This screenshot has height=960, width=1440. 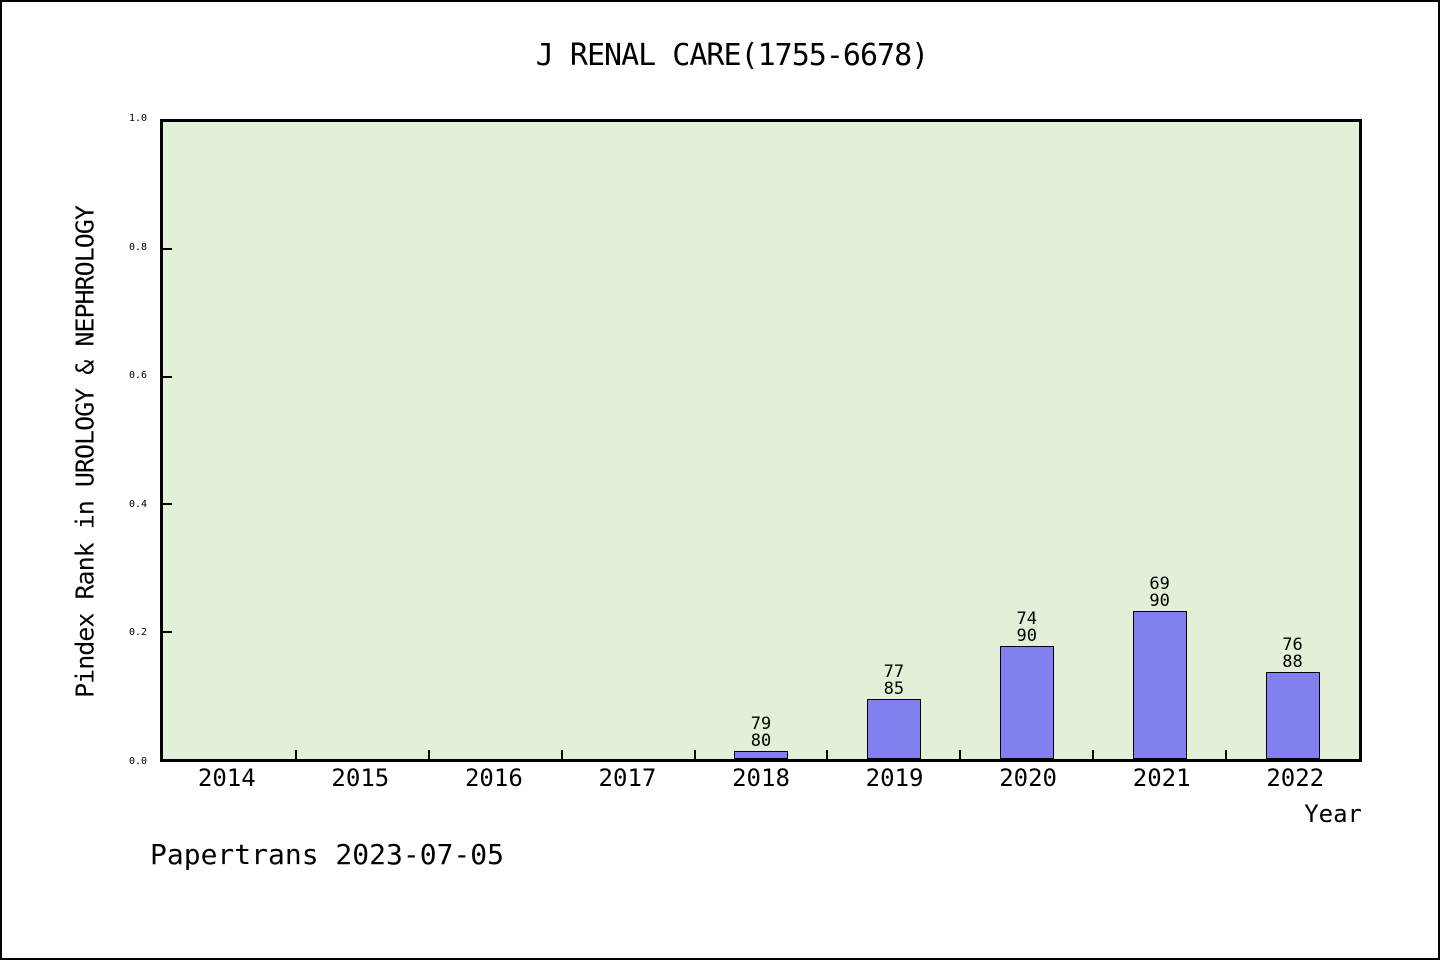 What do you see at coordinates (761, 755) in the screenshot?
I see `bar-2018` at bounding box center [761, 755].